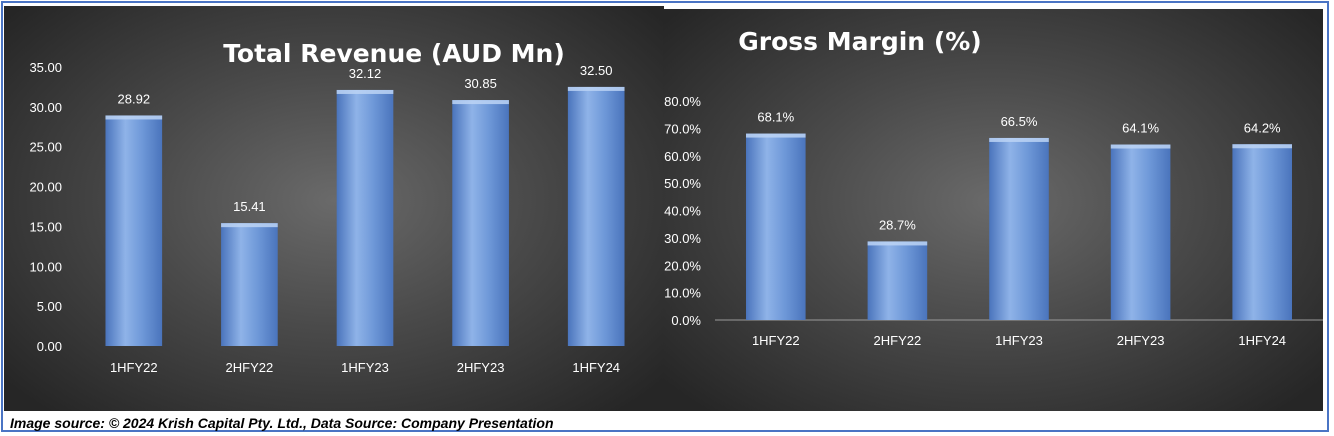 The image size is (1334, 436). Describe the element at coordinates (682, 238) in the screenshot. I see `y-tick-label: 30.0%` at that location.